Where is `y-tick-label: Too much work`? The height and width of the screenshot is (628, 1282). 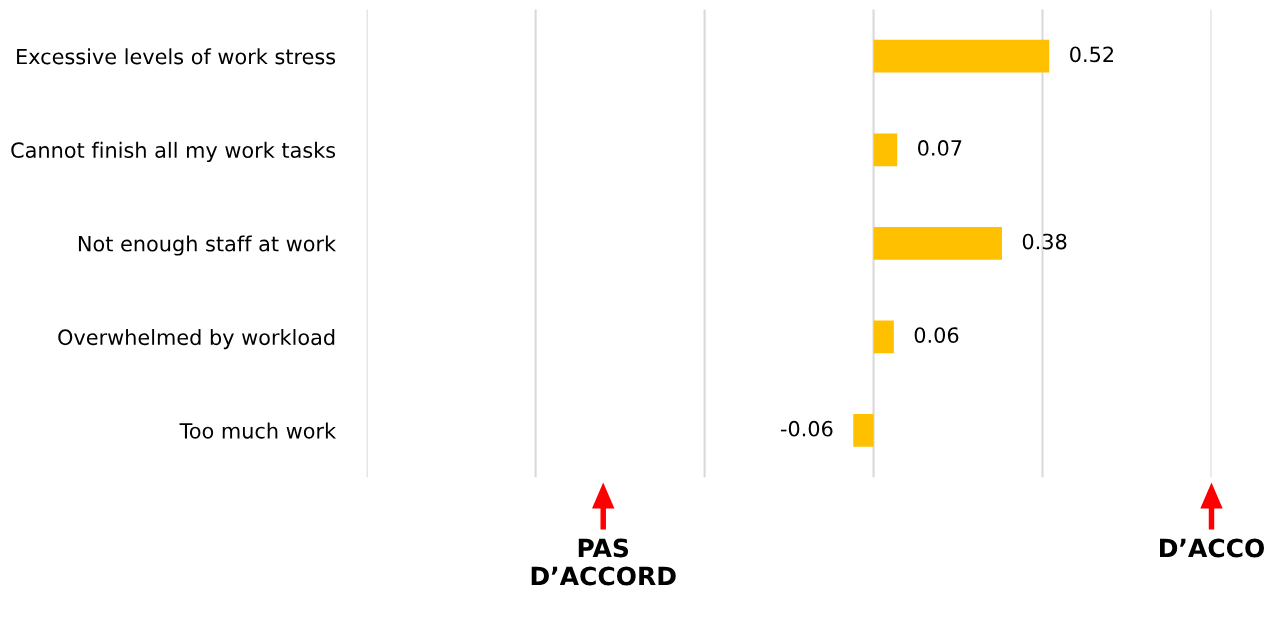
y-tick-label: Too much work is located at coordinates (258, 430).